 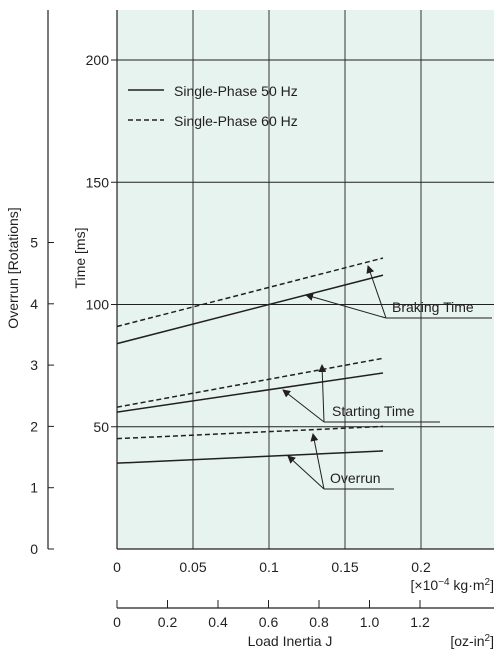 What do you see at coordinates (13, 267) in the screenshot?
I see `y-axis-label-overrun: Overrun [Rotations]` at bounding box center [13, 267].